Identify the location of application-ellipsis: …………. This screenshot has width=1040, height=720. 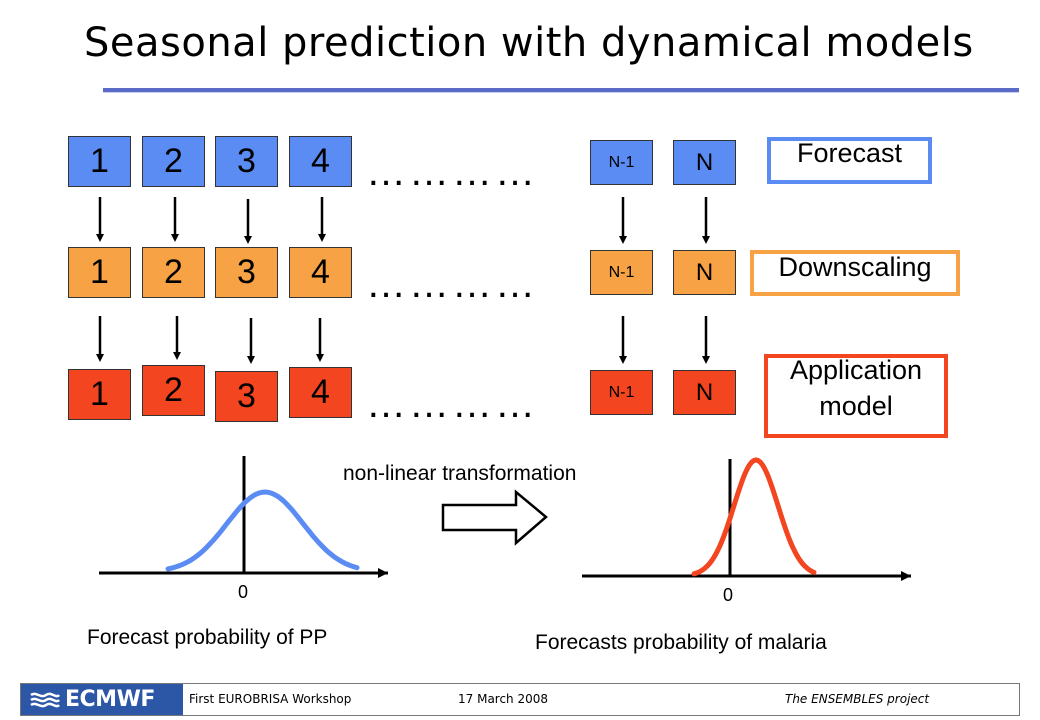
(452, 404).